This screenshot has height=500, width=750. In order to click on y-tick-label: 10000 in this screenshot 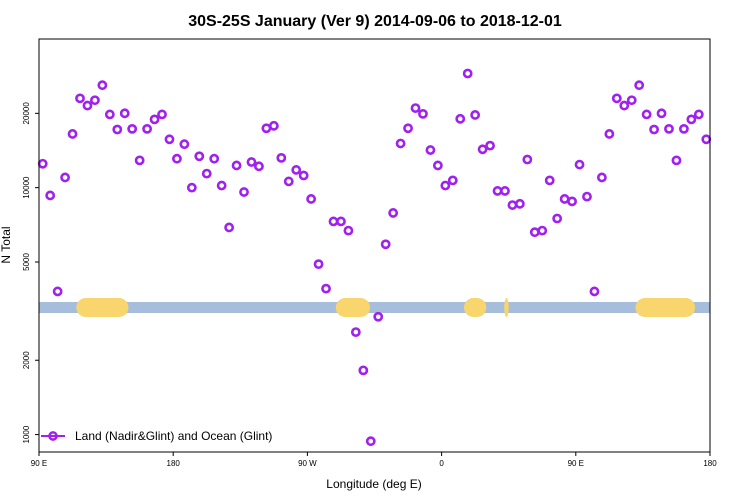, I will do `click(26, 187)`.